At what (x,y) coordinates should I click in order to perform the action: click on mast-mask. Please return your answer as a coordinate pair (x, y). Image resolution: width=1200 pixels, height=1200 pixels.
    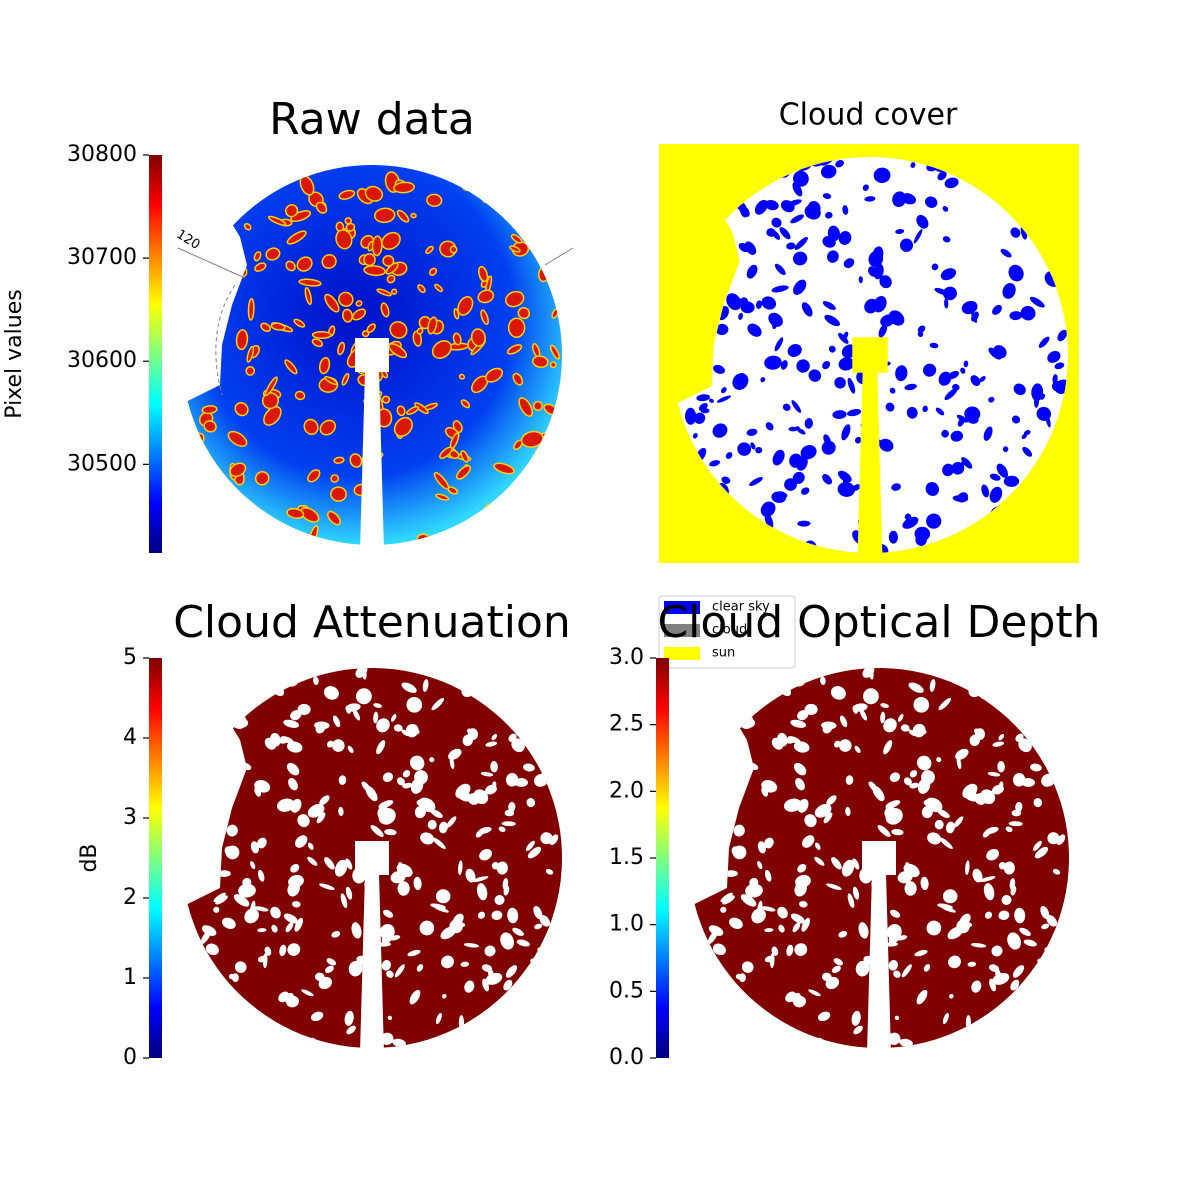
    Looking at the image, I should click on (870, 464).